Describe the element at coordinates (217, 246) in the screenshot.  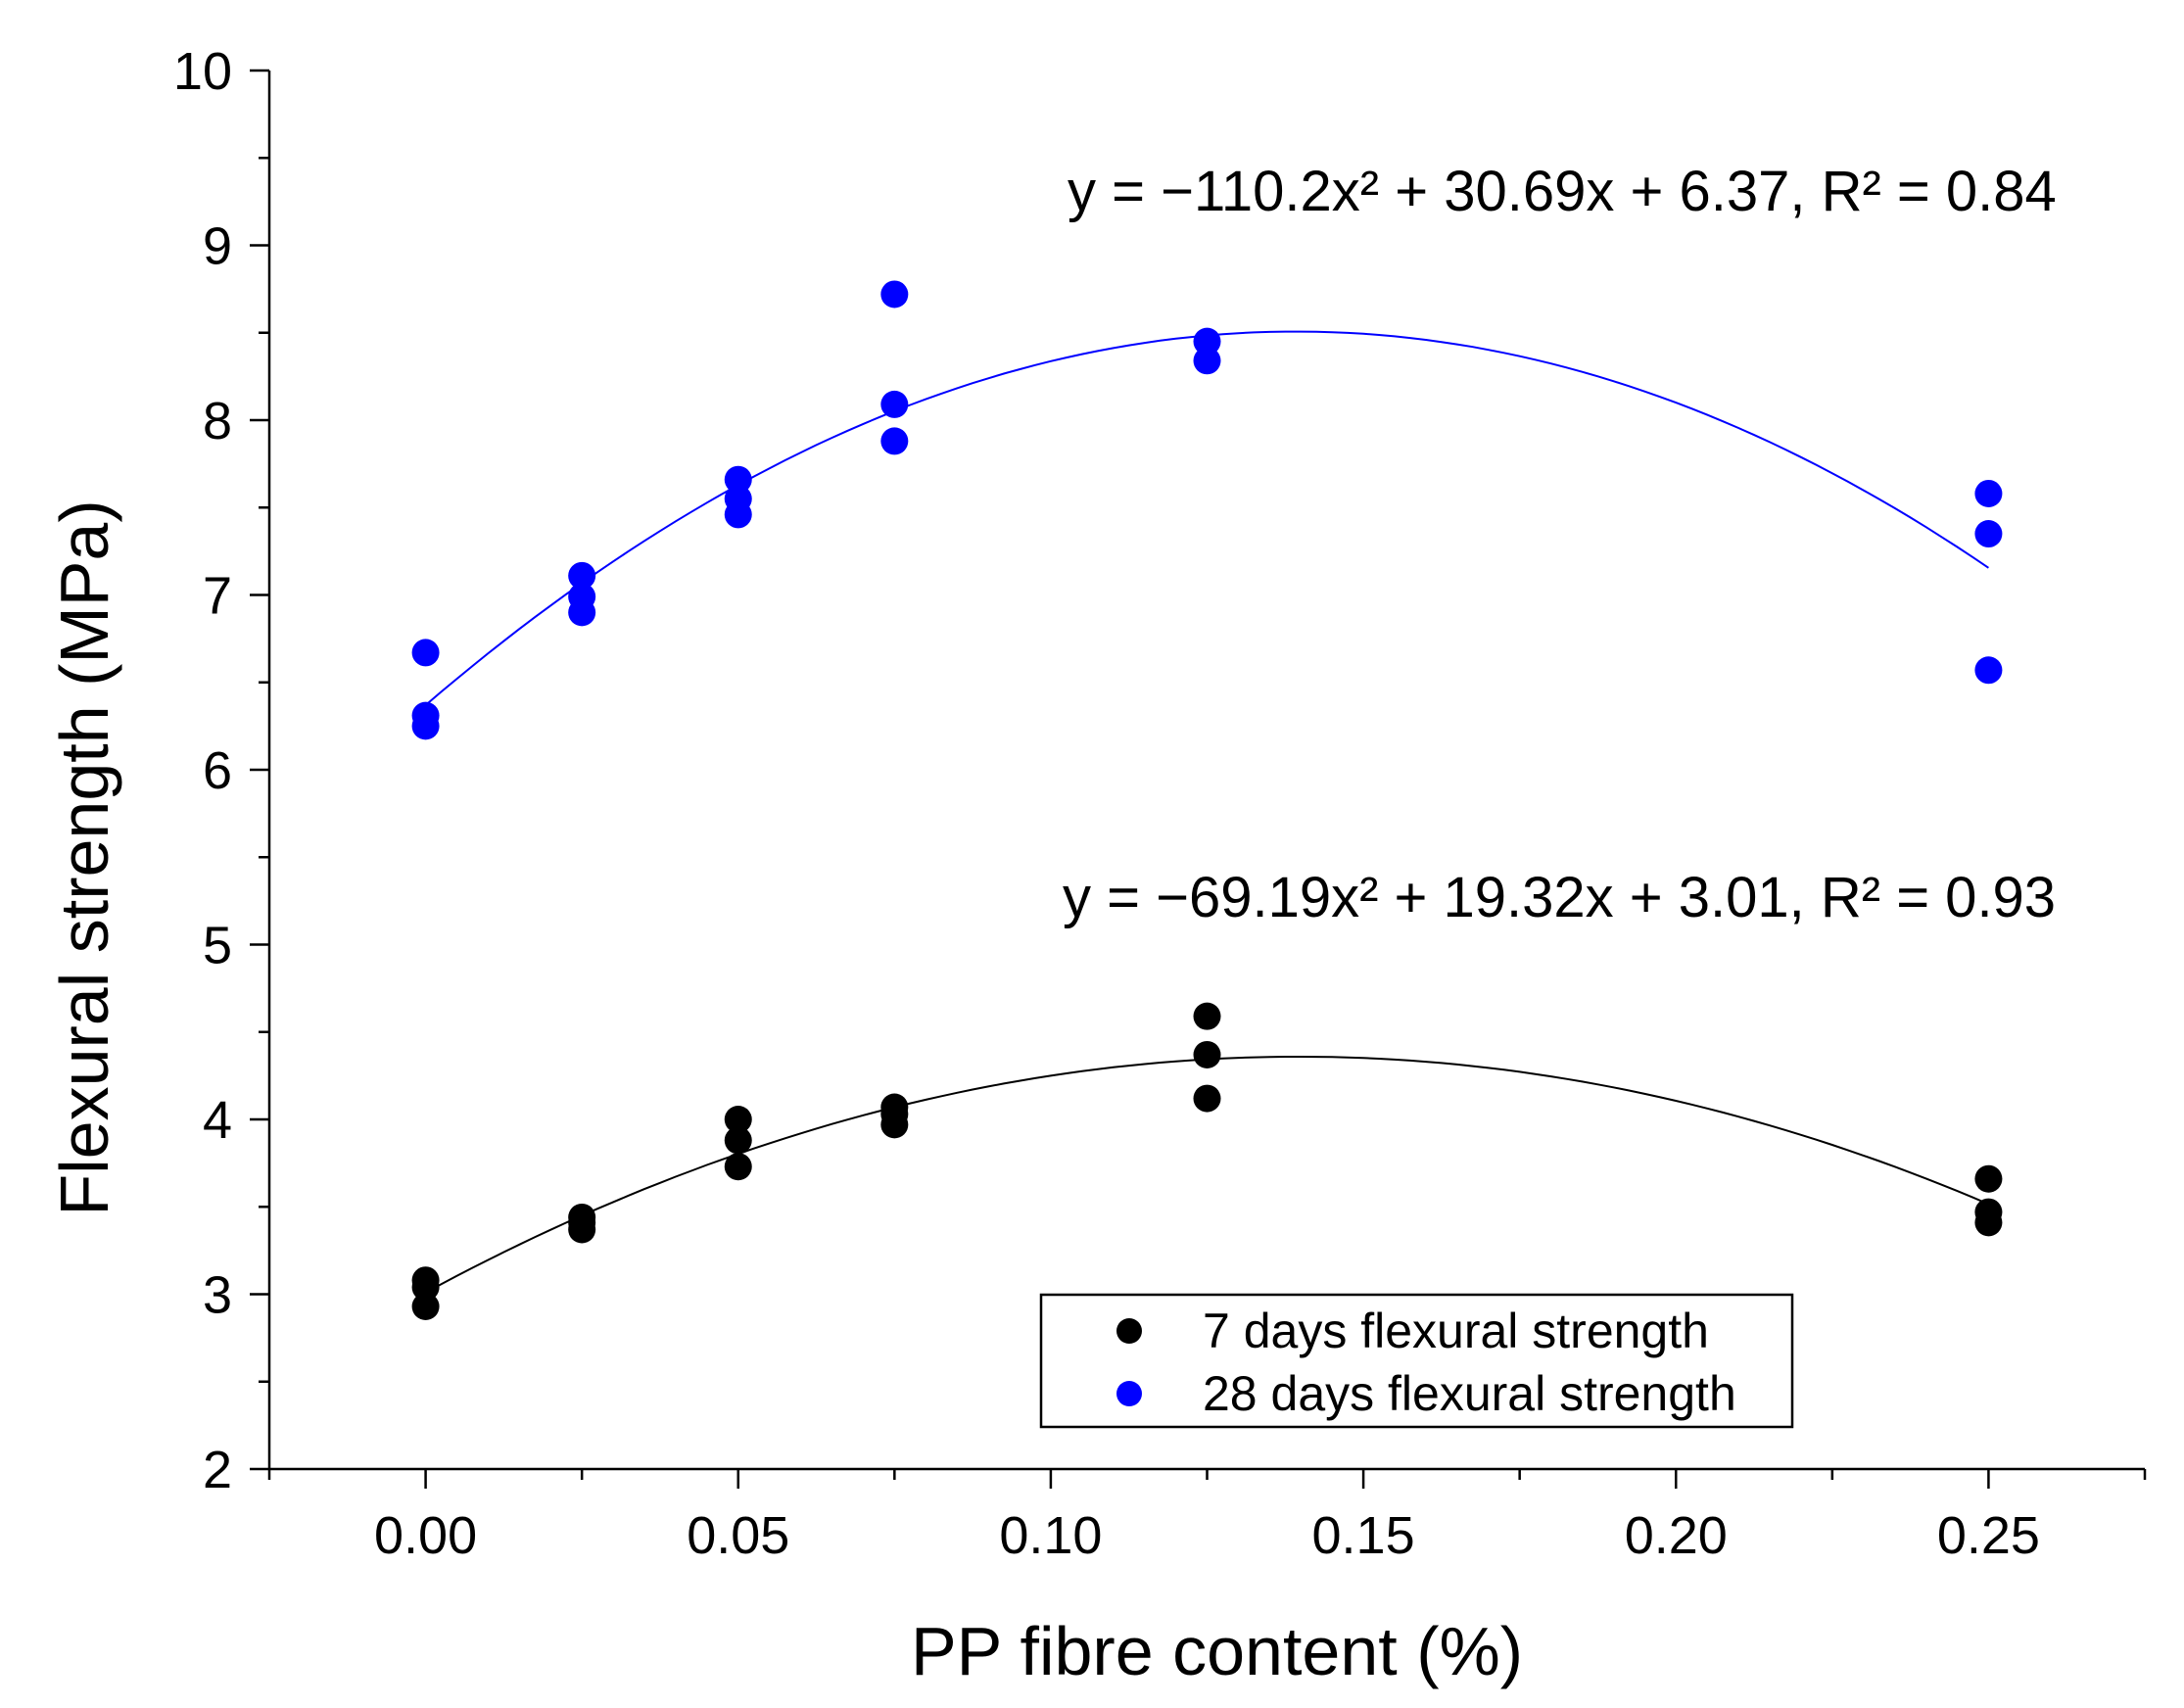
I see `y-tick-label: 9` at that location.